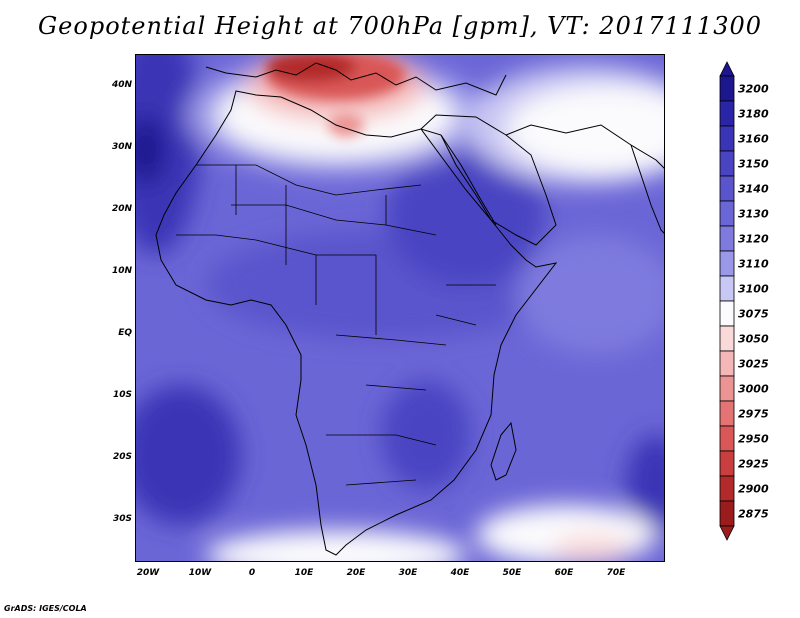  I want to click on colorbar-label-3050: 3050, so click(753, 339).